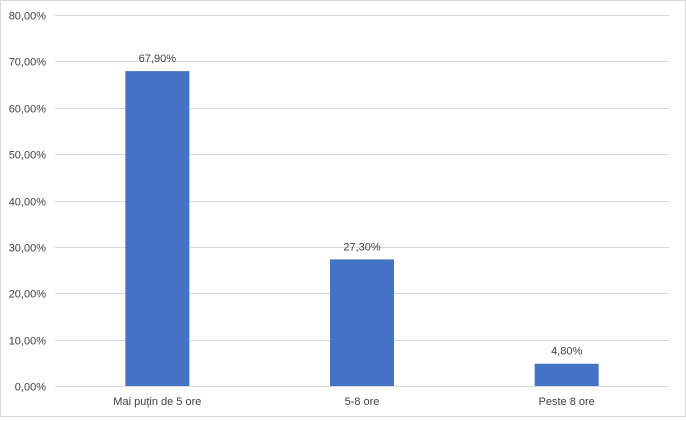 The width and height of the screenshot is (686, 421). What do you see at coordinates (28, 63) in the screenshot?
I see `y-tick-label: 70,00%` at bounding box center [28, 63].